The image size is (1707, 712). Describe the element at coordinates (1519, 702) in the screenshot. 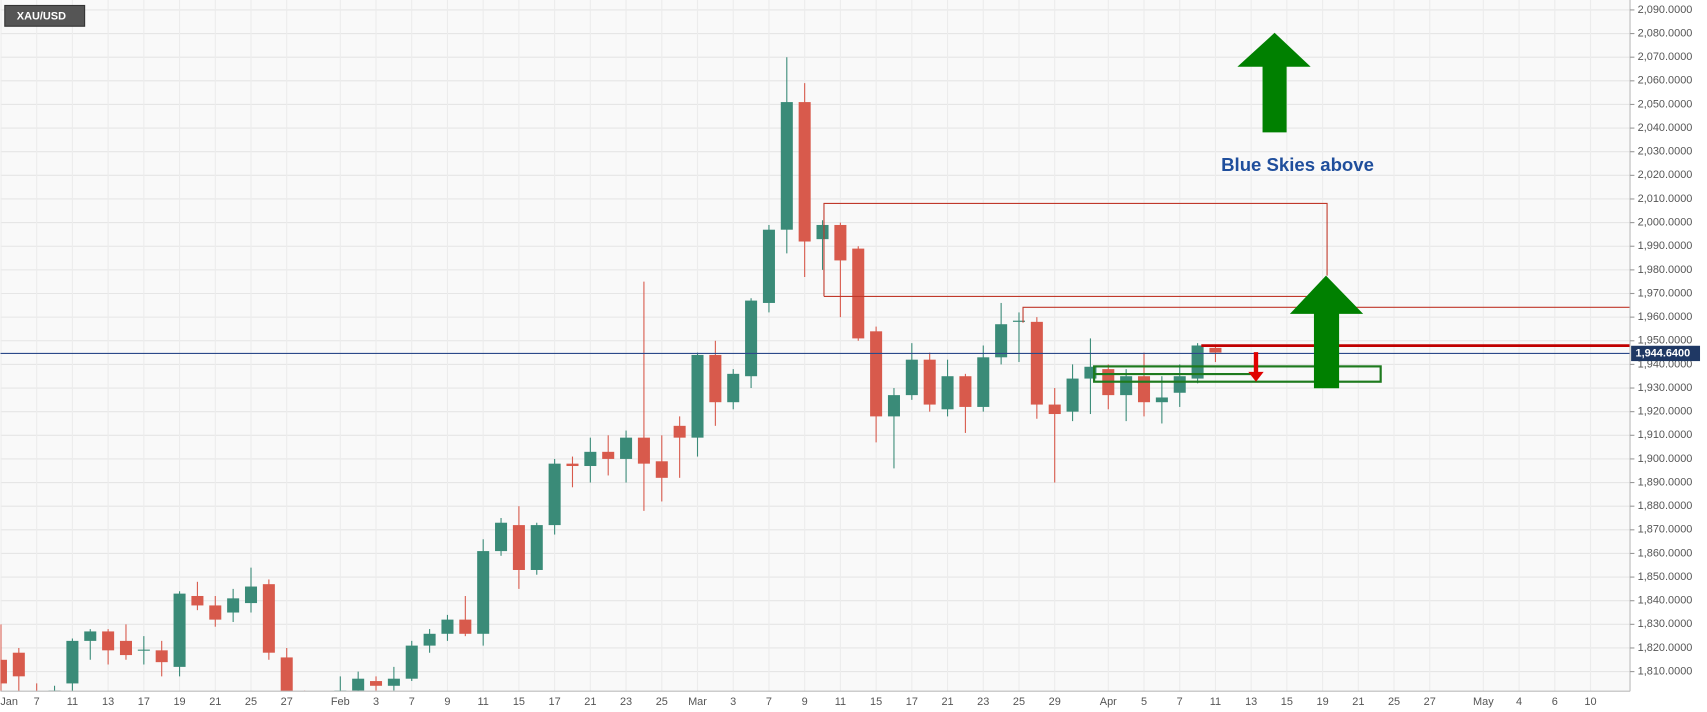

I see `x-tick-label: 4` at that location.